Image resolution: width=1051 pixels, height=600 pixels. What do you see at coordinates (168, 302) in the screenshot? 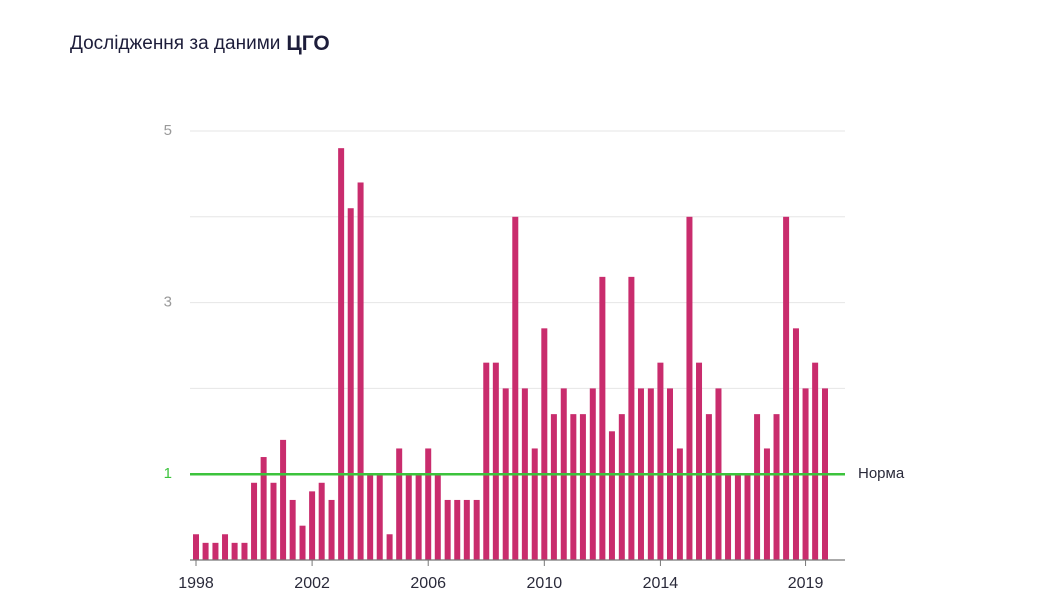
I see `y-tick-label: 3` at bounding box center [168, 302].